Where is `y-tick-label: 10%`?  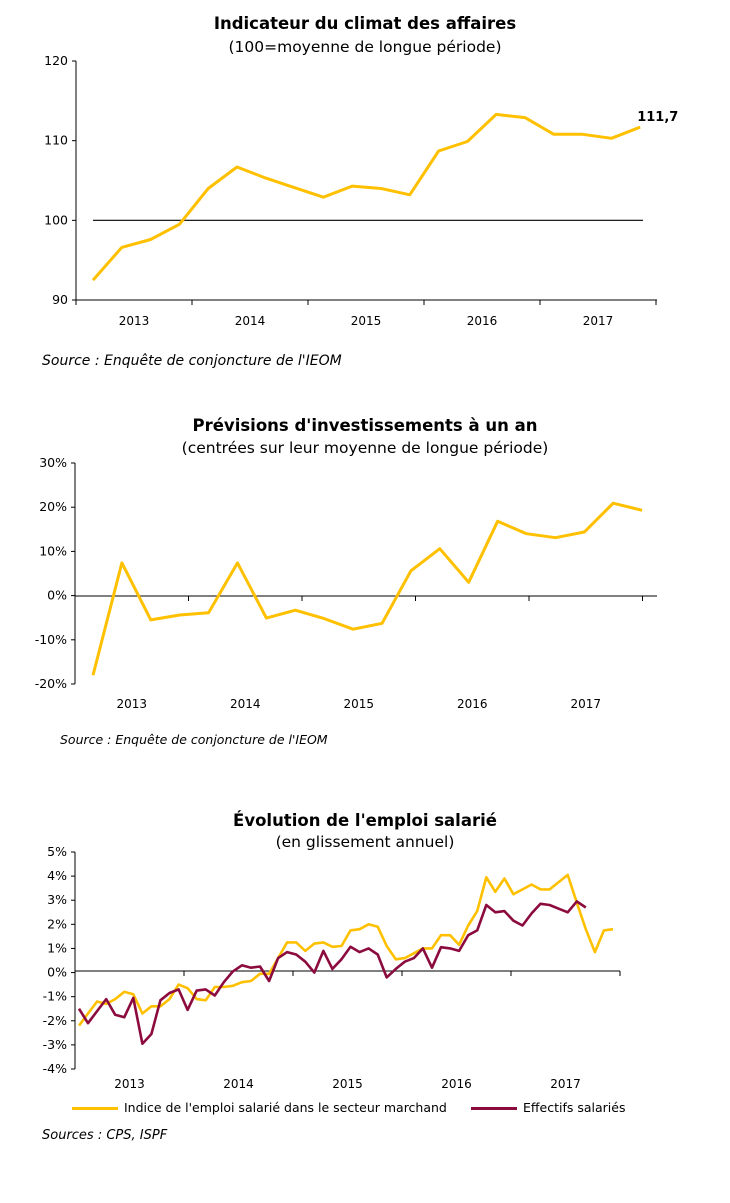 y-tick-label: 10% is located at coordinates (53, 550).